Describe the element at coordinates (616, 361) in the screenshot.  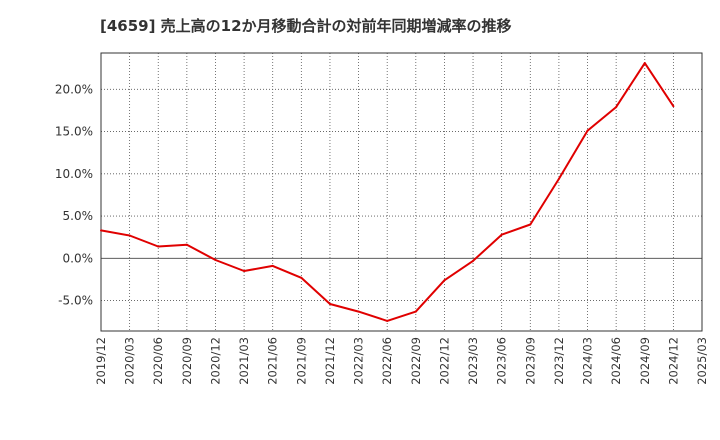
I see `x-tick-label: 2024/06` at that location.